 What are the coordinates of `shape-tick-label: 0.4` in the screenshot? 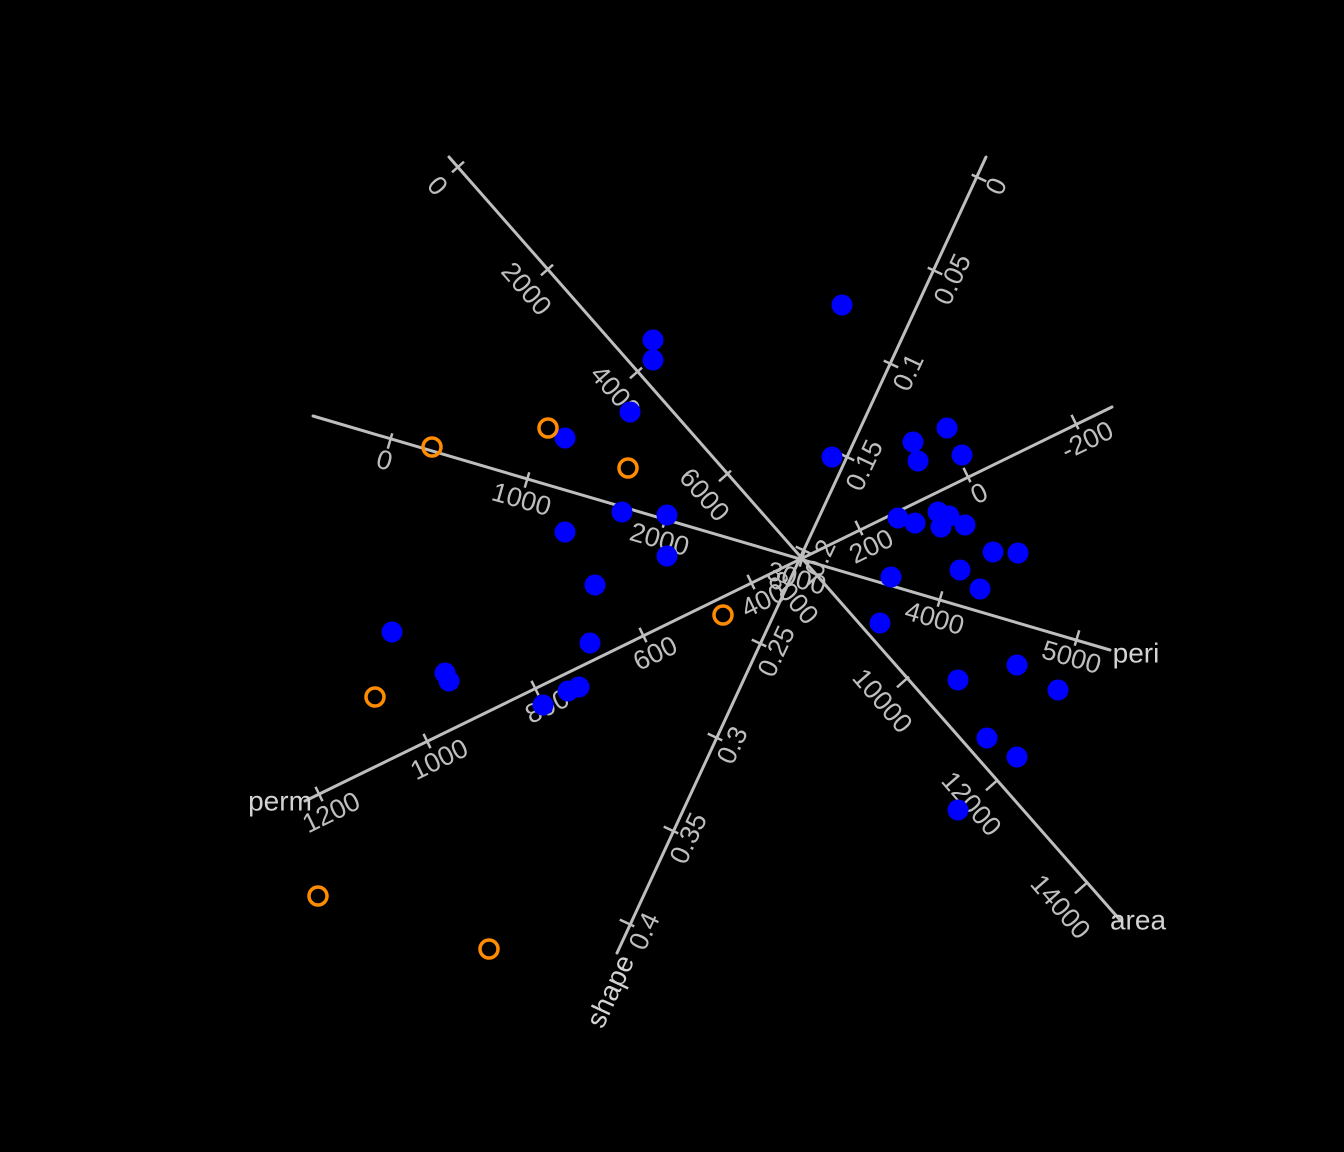 It's located at (644, 931).